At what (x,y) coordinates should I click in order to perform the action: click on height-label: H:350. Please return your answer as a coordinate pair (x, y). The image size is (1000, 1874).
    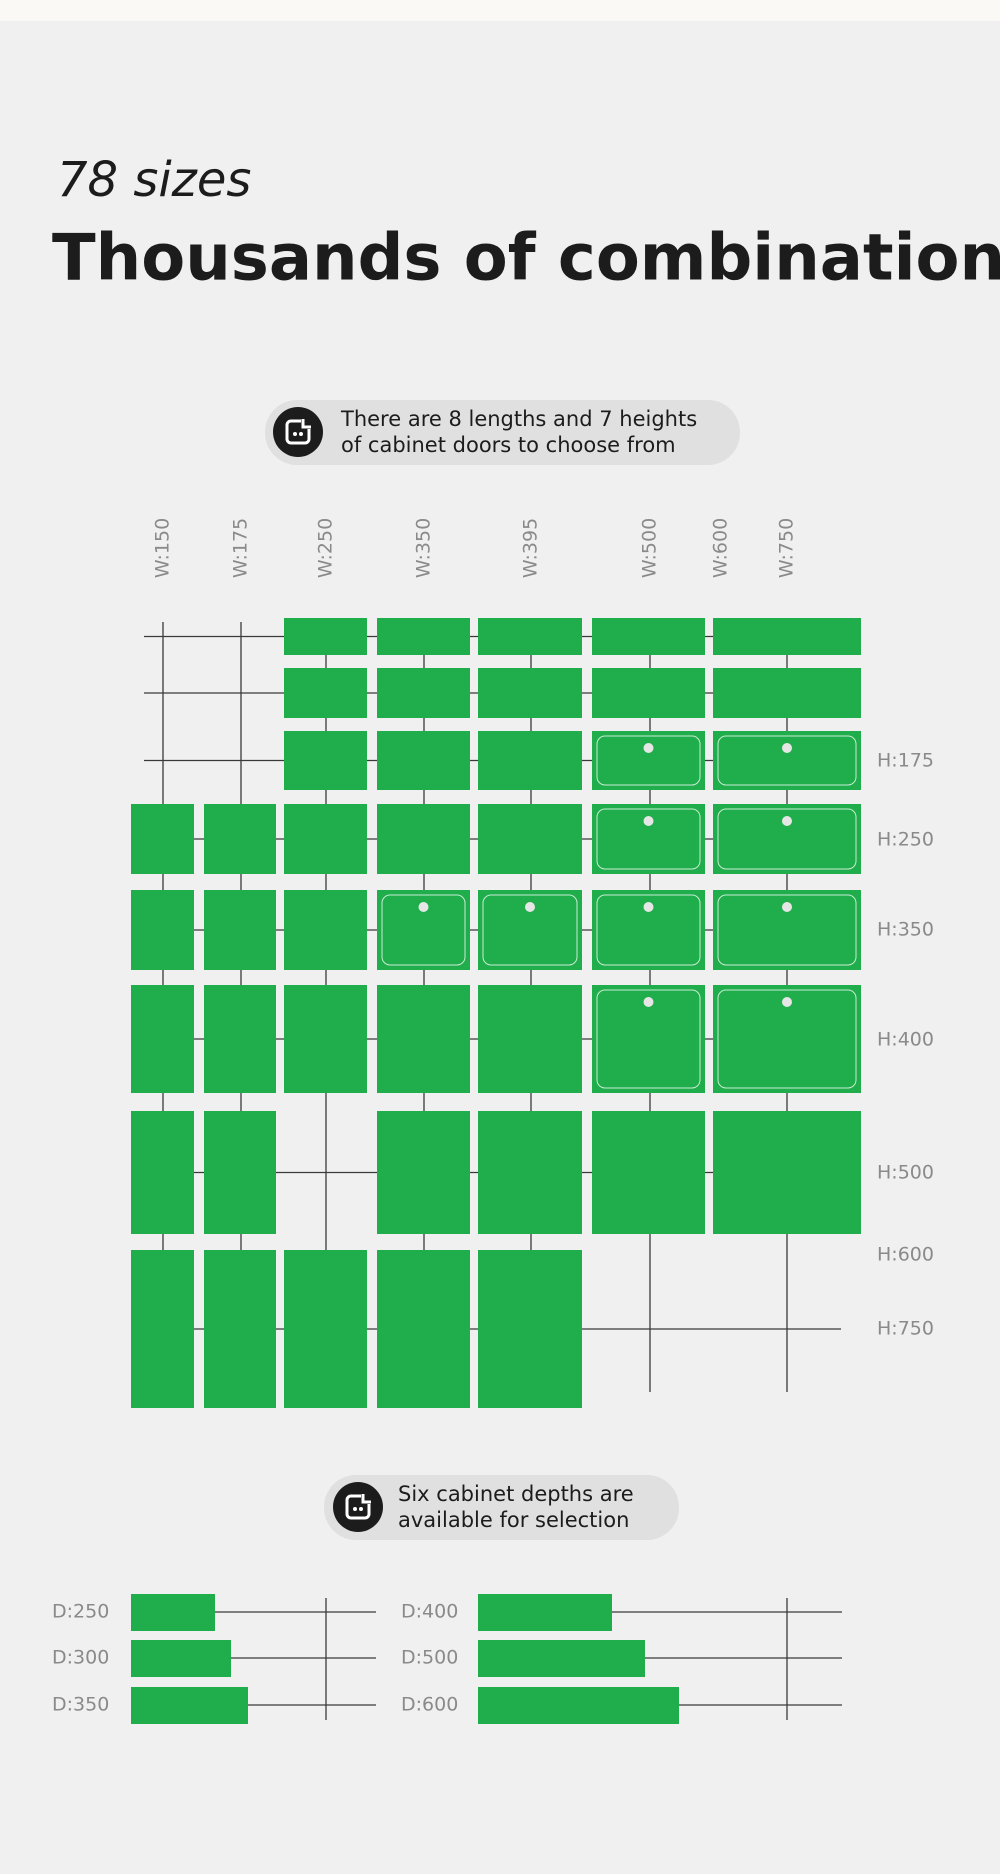
    Looking at the image, I should click on (905, 930).